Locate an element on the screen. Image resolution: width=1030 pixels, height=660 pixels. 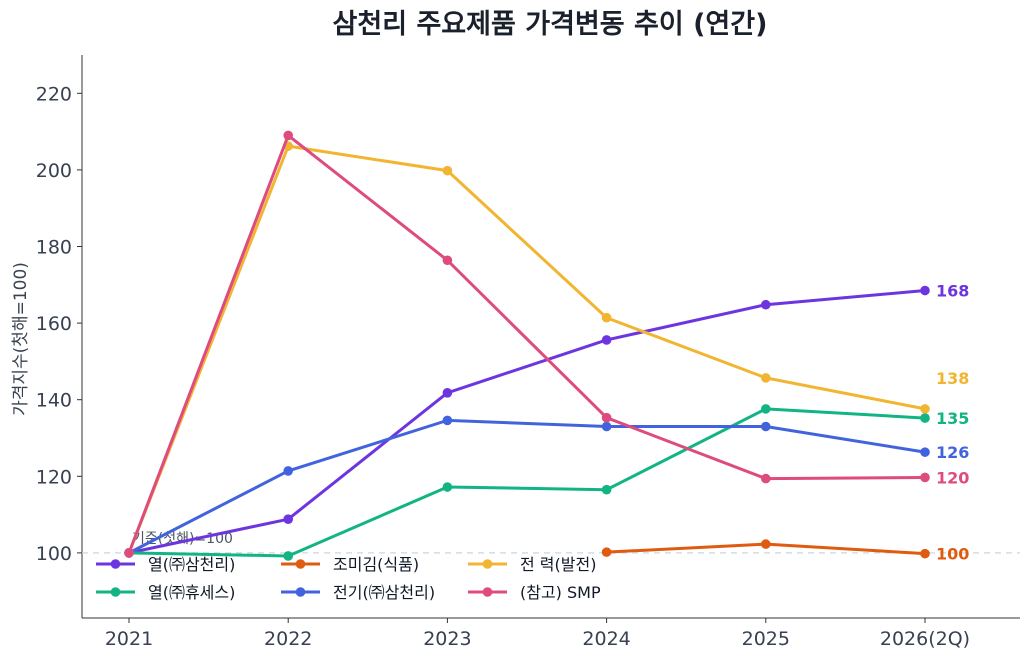
end-value-label: 120 is located at coordinates (952, 477).